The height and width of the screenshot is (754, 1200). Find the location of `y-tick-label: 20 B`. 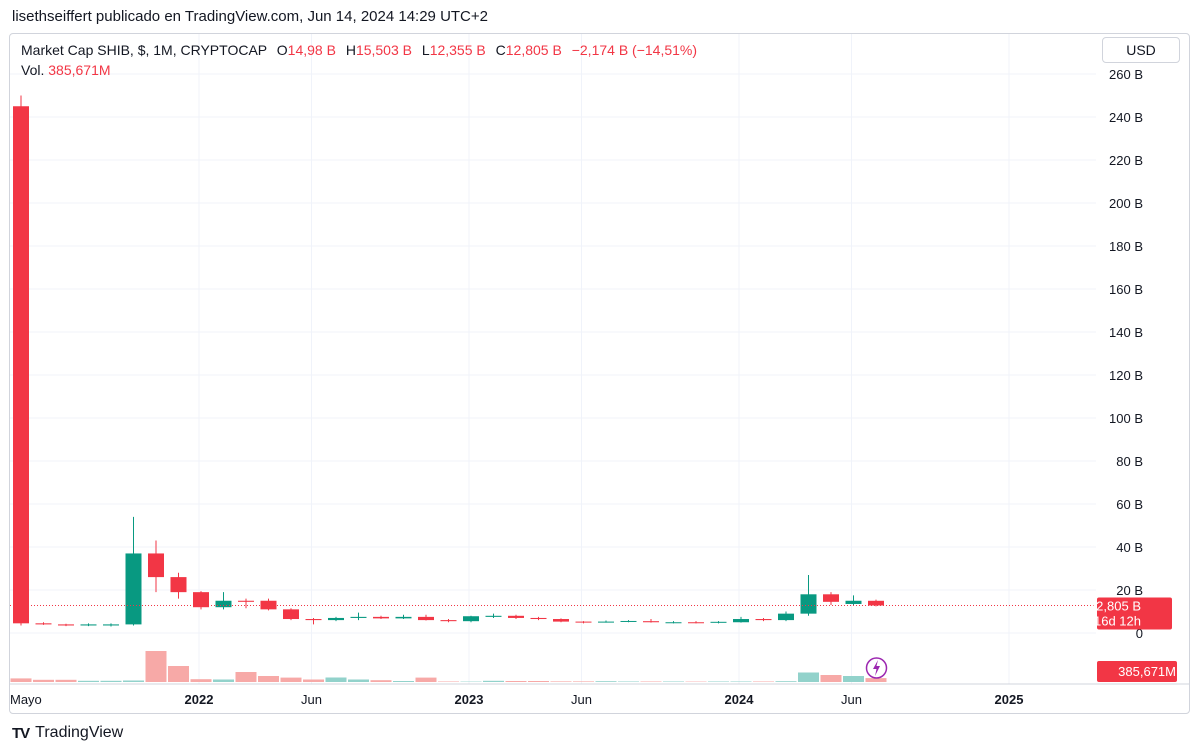

y-tick-label: 20 B is located at coordinates (1129, 590).